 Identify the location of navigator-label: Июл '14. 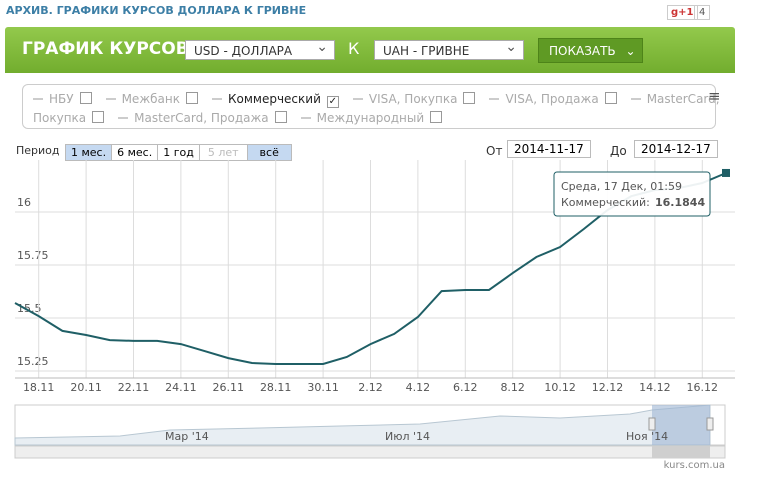
(407, 436).